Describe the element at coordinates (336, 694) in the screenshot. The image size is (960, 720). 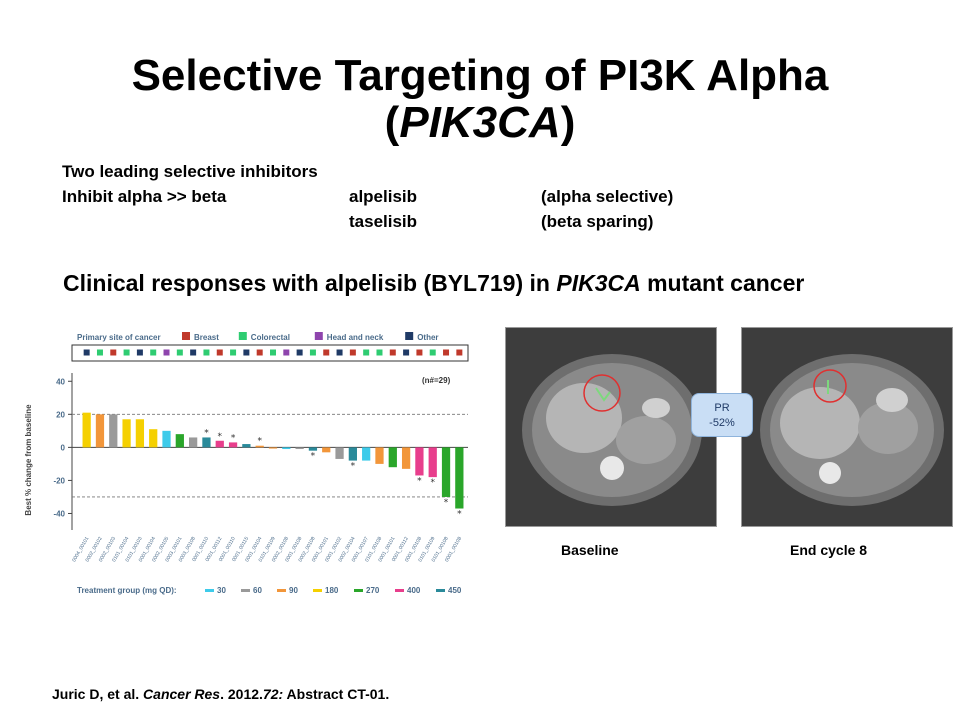
I see `citation-rest-2: Abstract CT-01.` at that location.